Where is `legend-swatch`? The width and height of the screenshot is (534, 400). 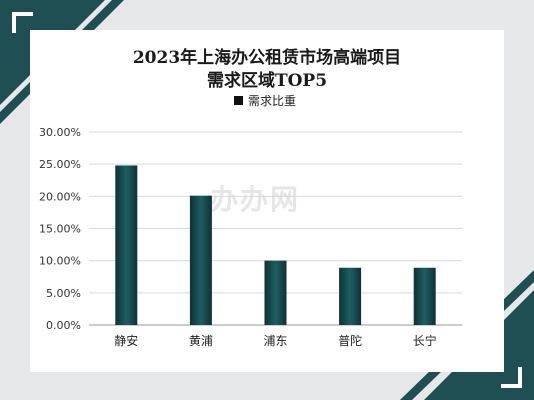 legend-swatch is located at coordinates (238, 100).